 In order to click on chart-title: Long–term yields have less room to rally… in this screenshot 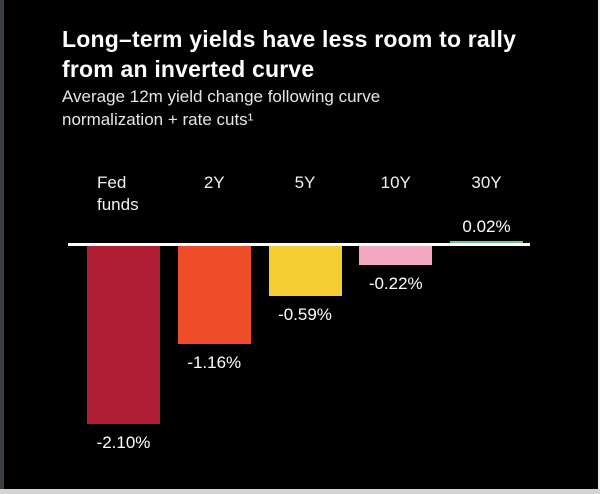, I will do `click(289, 54)`.